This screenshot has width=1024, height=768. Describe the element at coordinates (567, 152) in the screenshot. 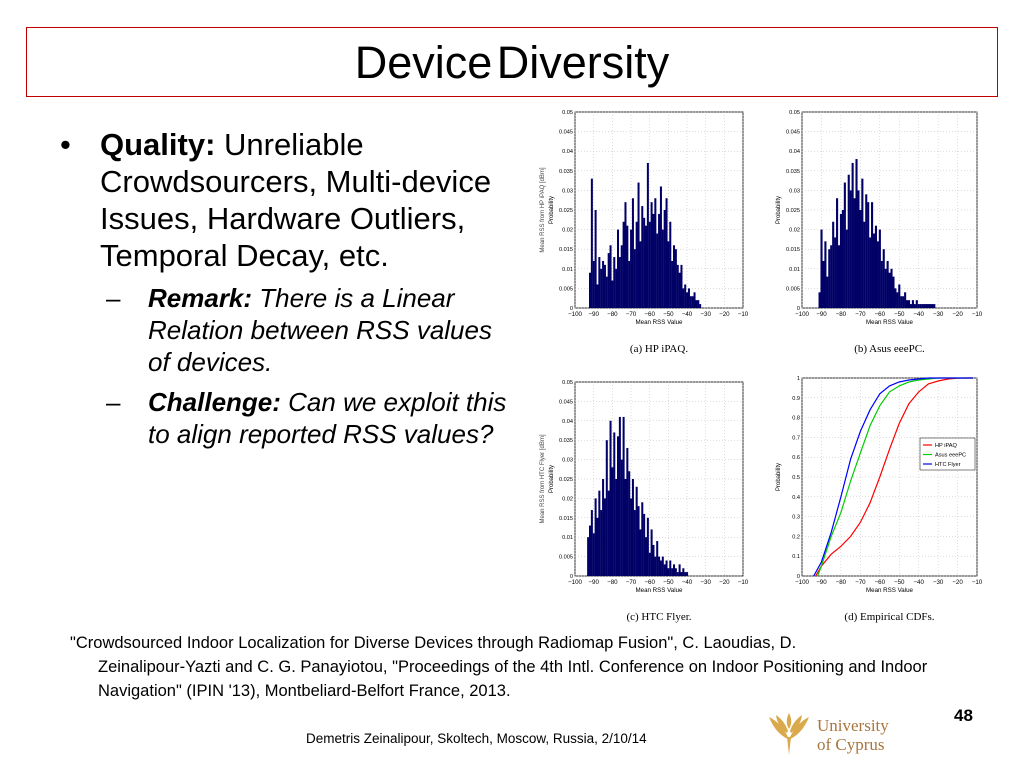

I see `y-tick-label: 0.04` at that location.